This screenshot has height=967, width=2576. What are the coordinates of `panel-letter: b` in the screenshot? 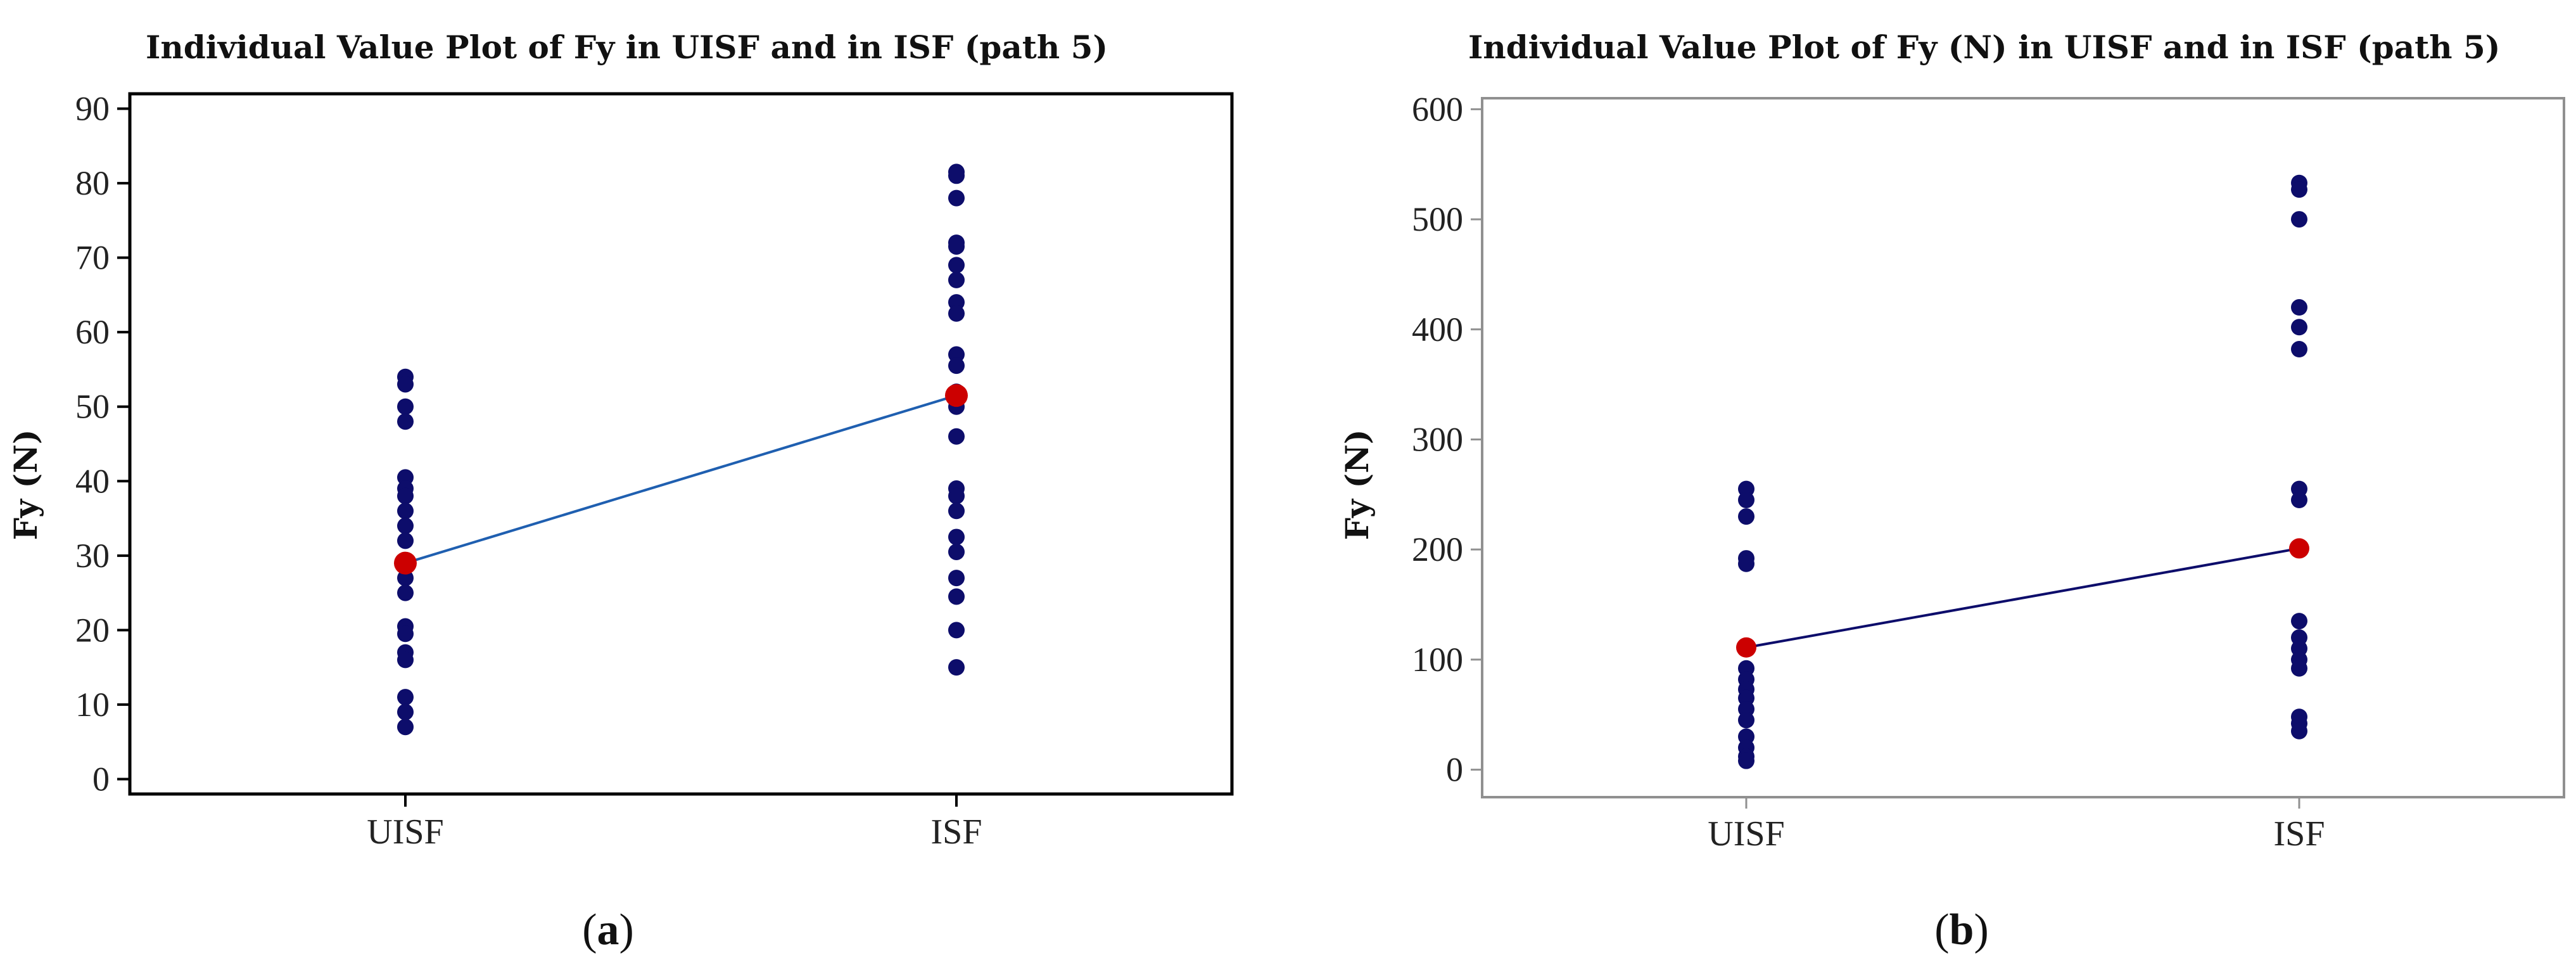 It's located at (1962, 930).